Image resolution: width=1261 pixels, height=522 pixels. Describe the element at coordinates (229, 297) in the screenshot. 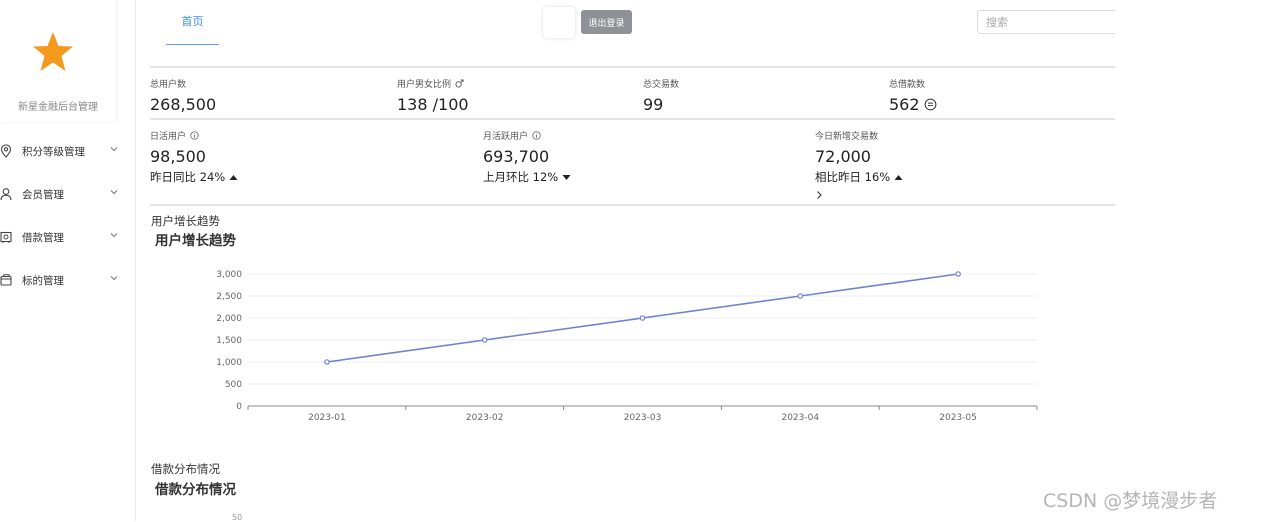

I see `y-tick-label: 2,500` at that location.